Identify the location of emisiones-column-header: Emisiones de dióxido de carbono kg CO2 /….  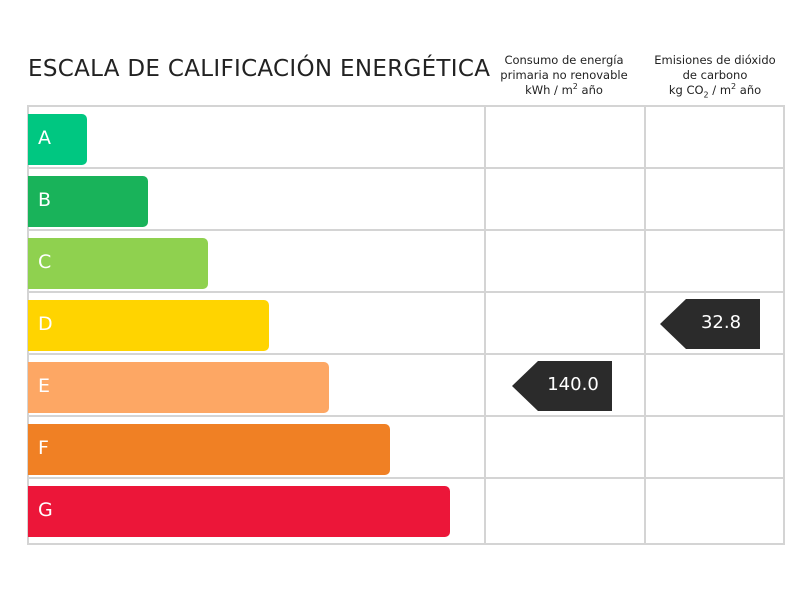
(715, 76).